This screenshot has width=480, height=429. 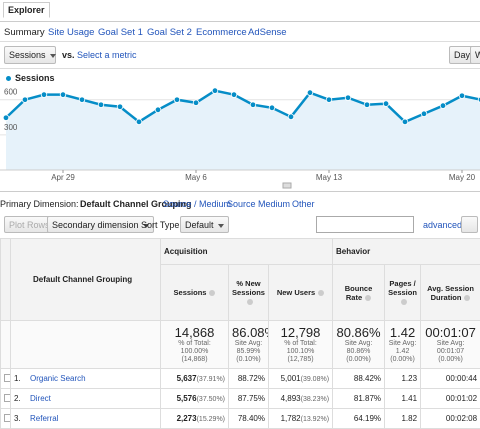 What do you see at coordinates (250, 332) in the screenshot?
I see `total-value: 86.08%` at bounding box center [250, 332].